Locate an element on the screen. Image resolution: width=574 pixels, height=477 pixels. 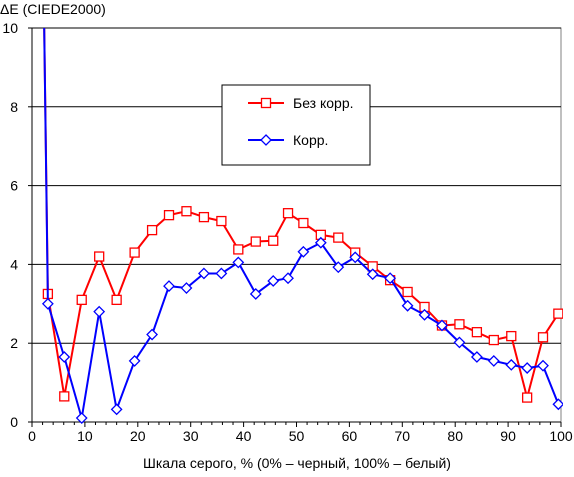
x-tick-label: 20 is located at coordinates (138, 436).